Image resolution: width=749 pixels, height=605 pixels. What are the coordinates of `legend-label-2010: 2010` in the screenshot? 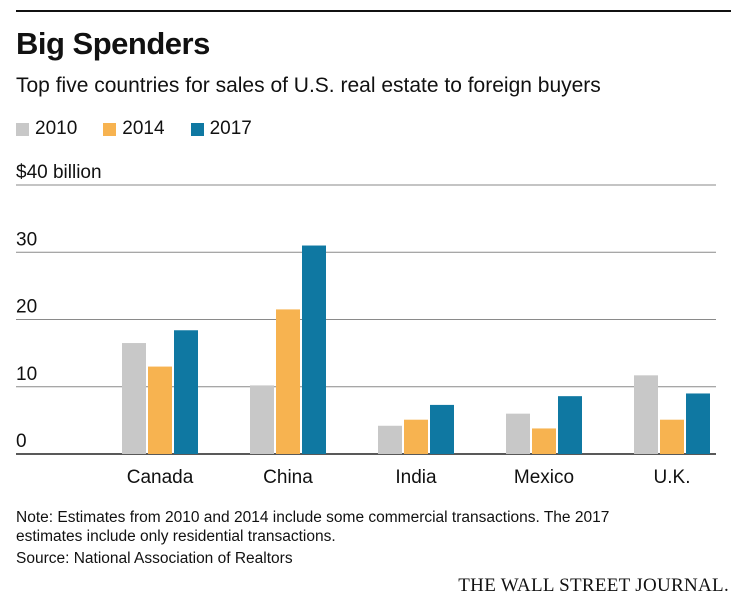 It's located at (56, 128).